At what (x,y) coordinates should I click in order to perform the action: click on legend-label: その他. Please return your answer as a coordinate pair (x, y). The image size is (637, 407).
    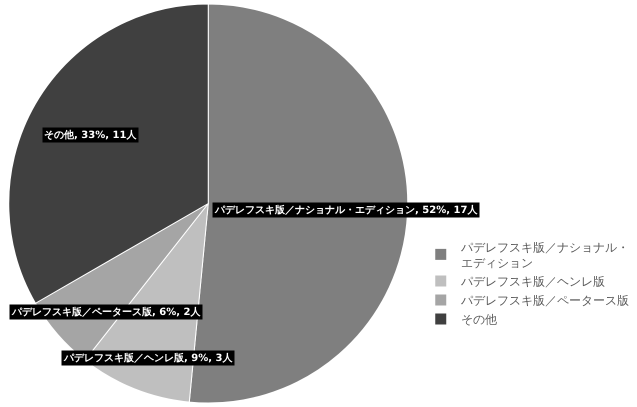
    Looking at the image, I should click on (478, 319).